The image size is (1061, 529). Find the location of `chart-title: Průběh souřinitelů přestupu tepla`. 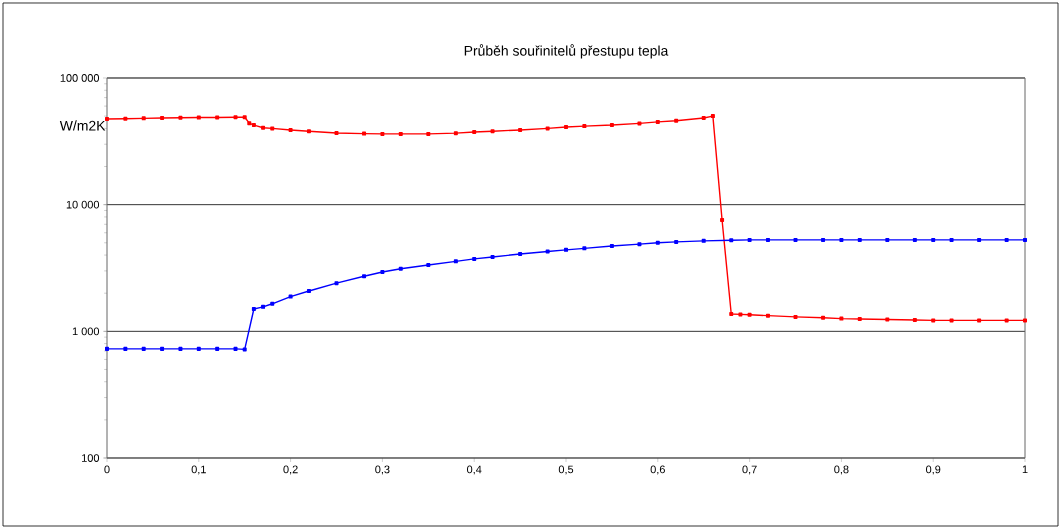

chart-title: Průběh souřinitelů přestupu tepla is located at coordinates (566, 51).